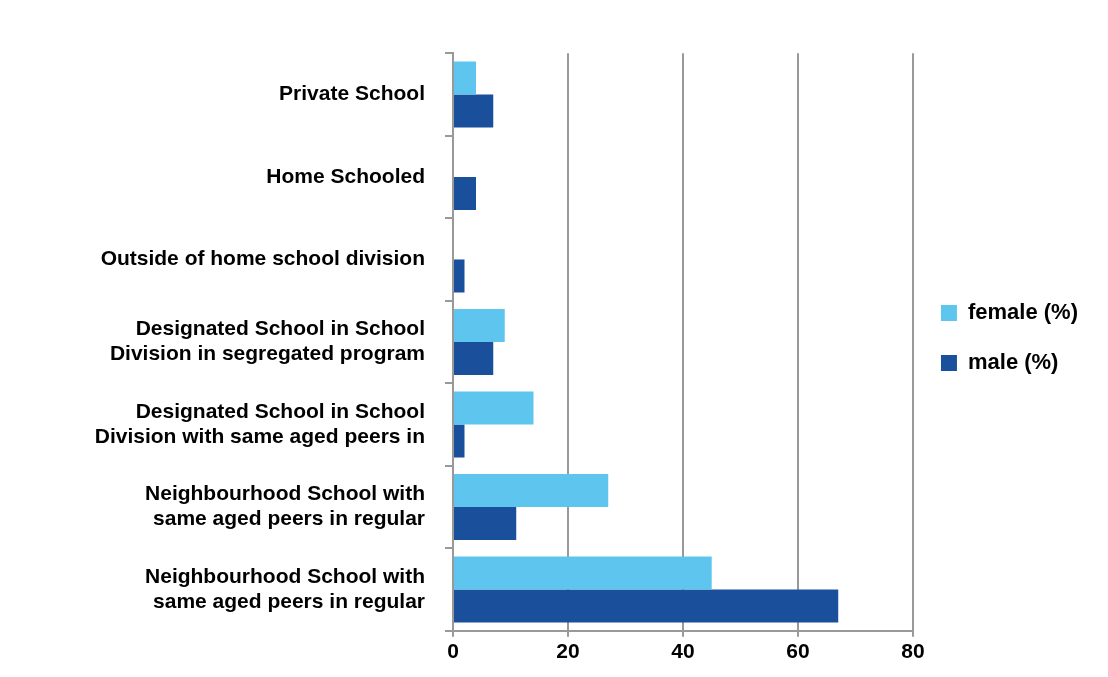 This screenshot has height=677, width=1108. I want to click on y-tick-label: Private School, so click(352, 93).